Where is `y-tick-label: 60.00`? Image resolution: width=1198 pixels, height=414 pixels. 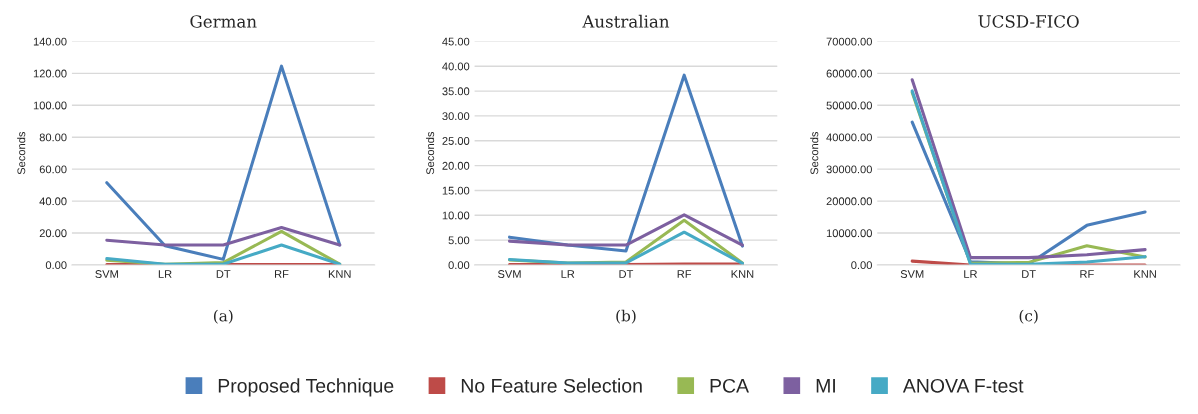
y-tick-label: 60.00 is located at coordinates (53, 169).